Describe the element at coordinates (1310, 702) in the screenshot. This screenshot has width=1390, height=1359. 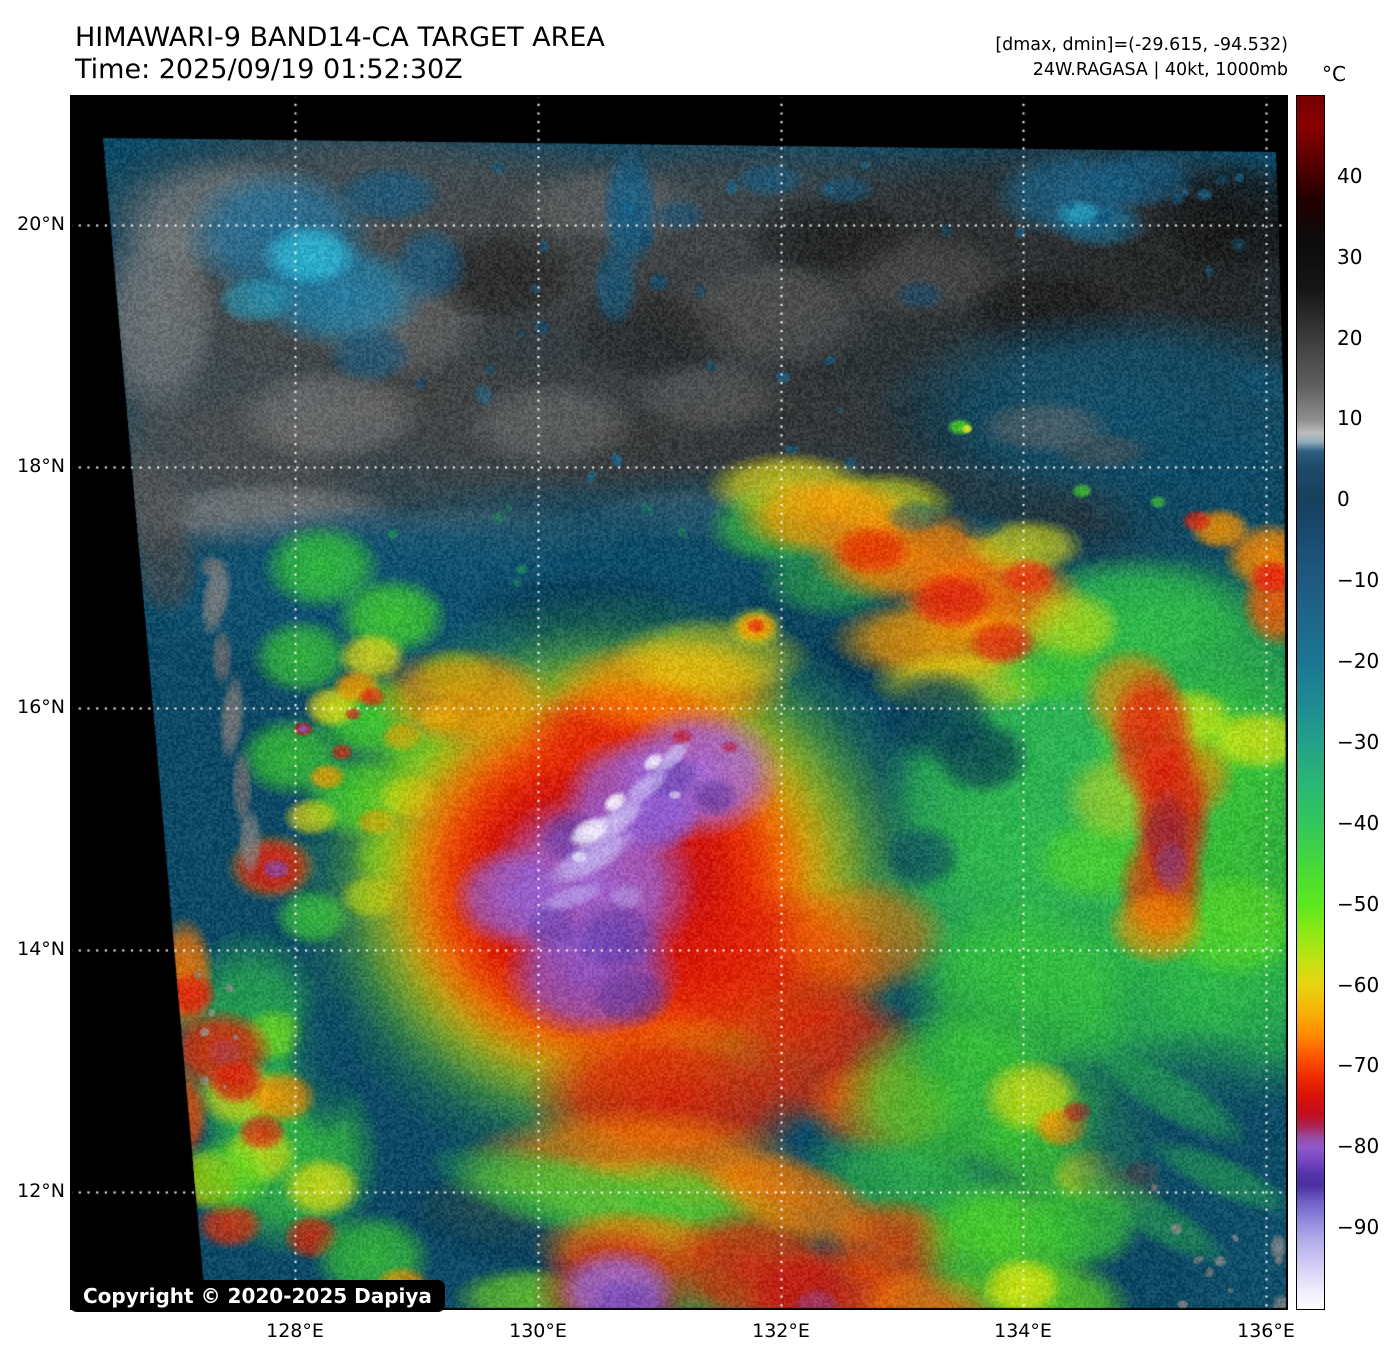
I see `colorbar` at that location.